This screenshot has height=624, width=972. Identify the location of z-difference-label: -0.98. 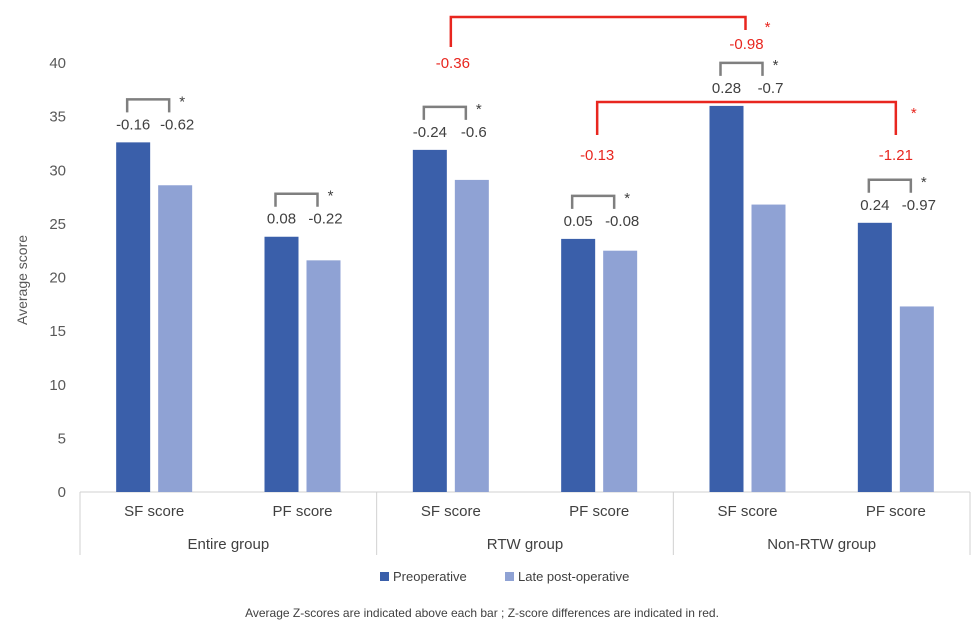
(746, 44).